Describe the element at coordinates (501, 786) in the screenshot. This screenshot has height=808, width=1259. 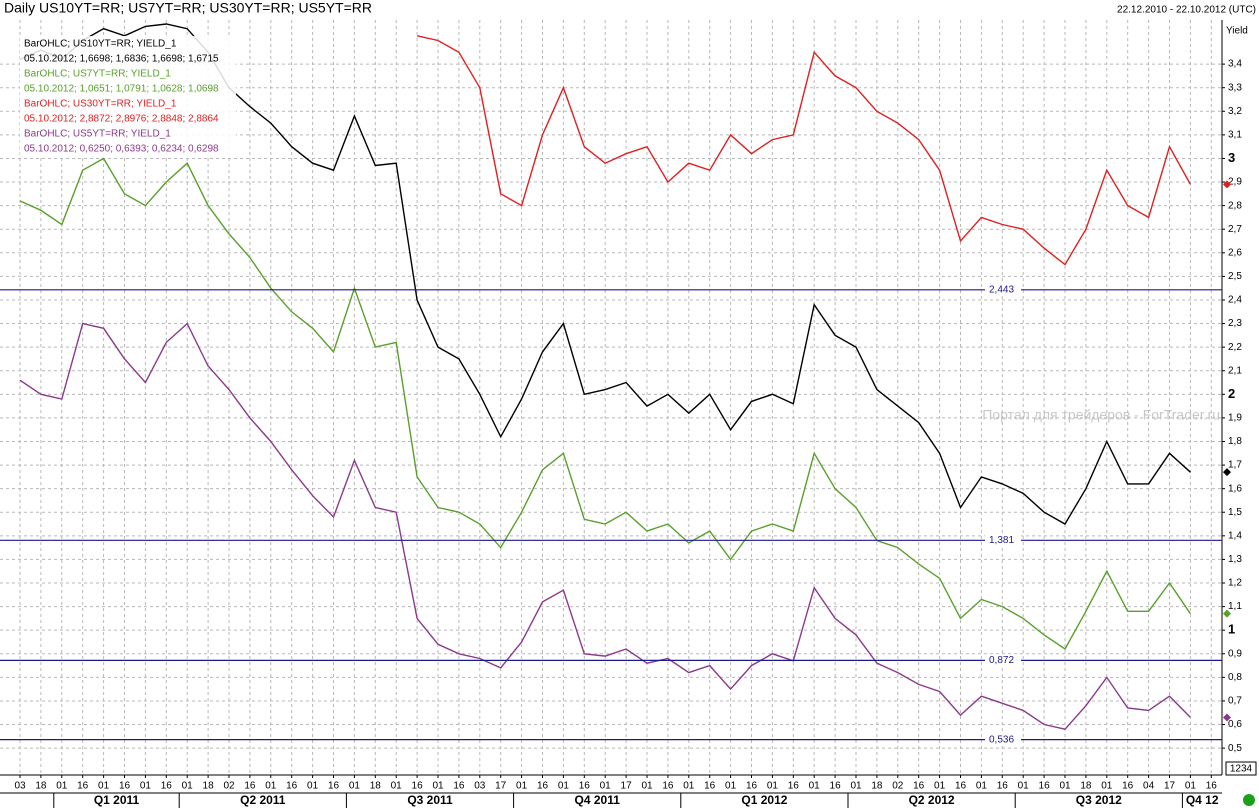
I see `x-tick-label: 17` at that location.